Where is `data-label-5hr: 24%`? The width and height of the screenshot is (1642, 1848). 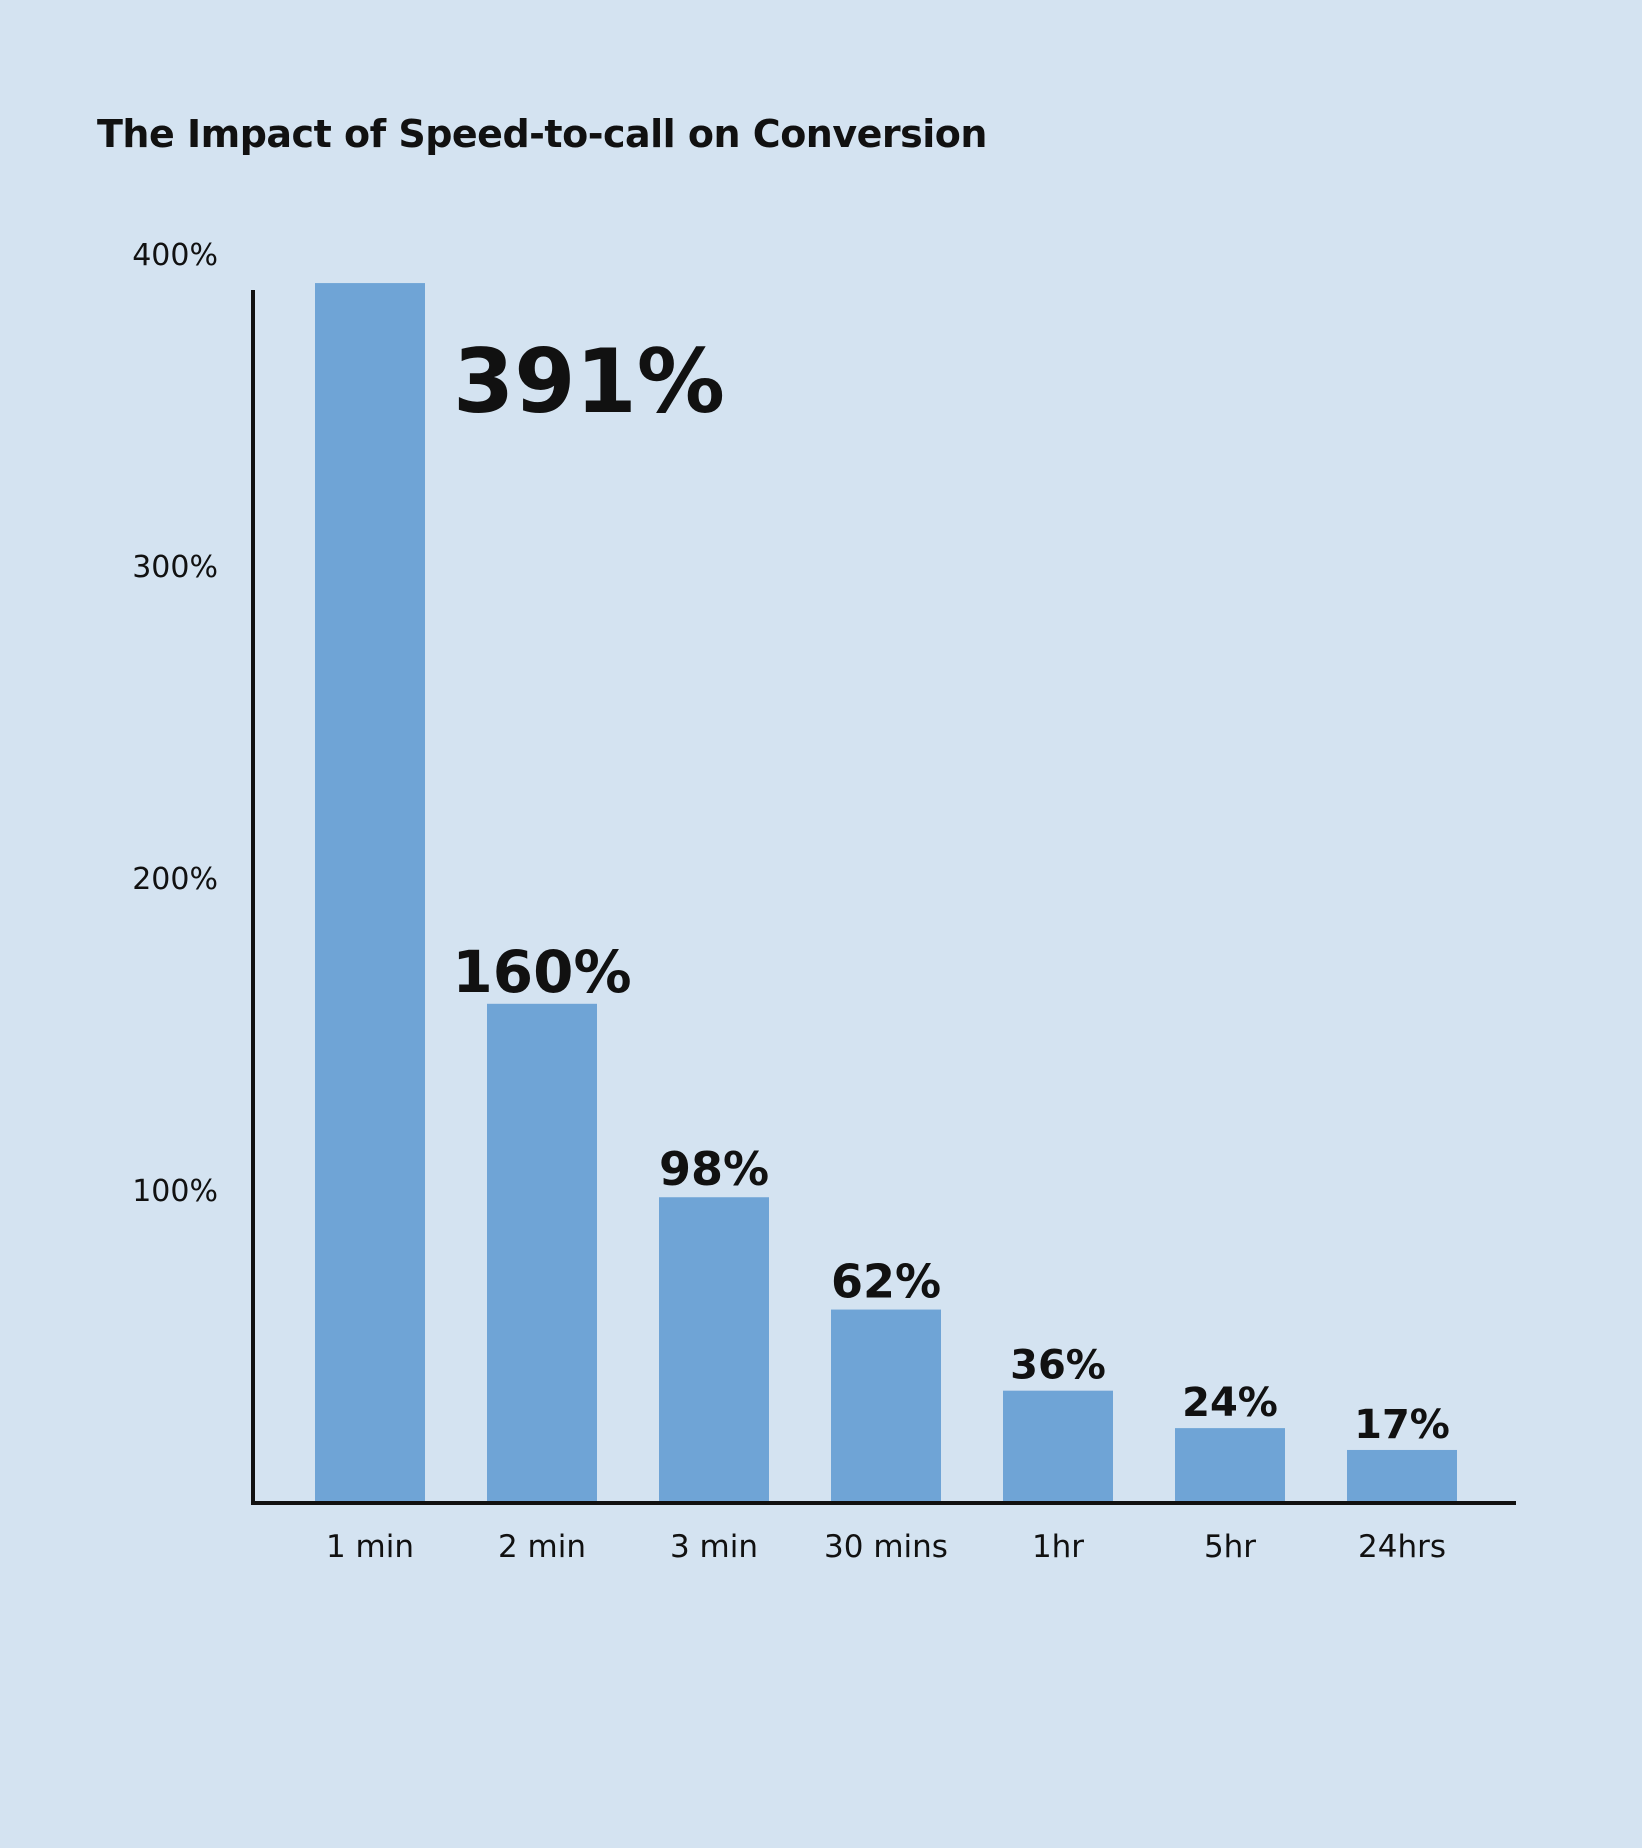 data-label-5hr: 24% is located at coordinates (1230, 1403).